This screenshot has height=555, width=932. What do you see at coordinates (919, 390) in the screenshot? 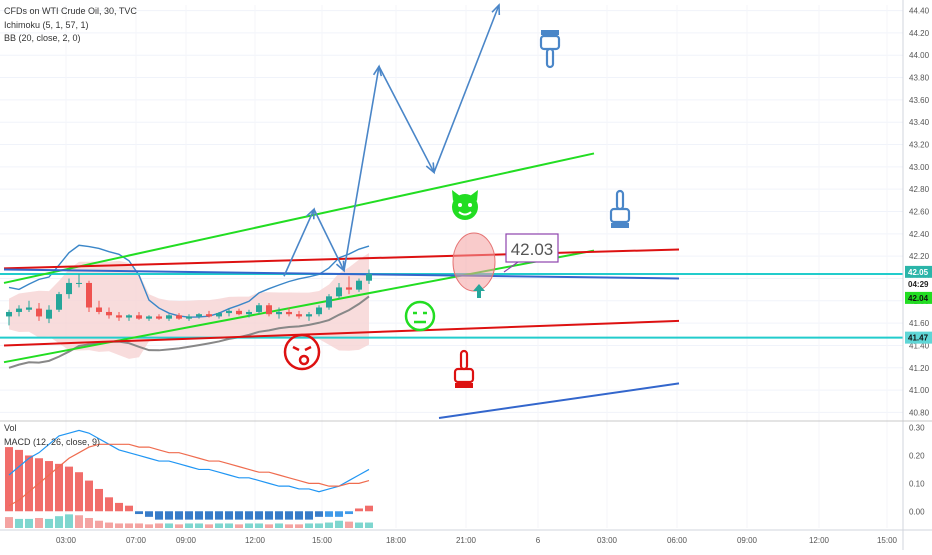
I see `price-tick-label: 41.00` at bounding box center [919, 390].